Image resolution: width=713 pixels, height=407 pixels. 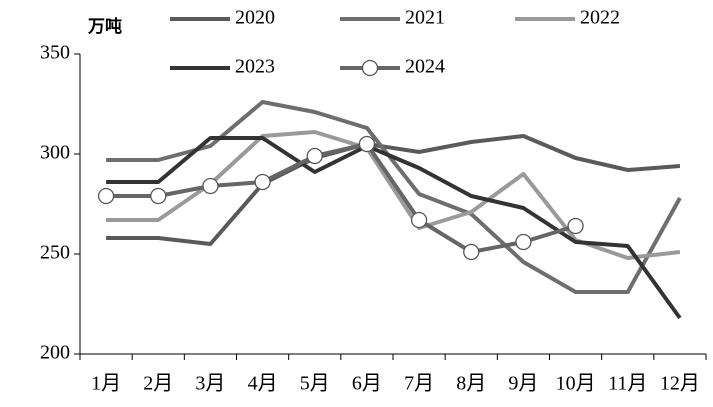 I want to click on x-tick-label: 7月, so click(x=419, y=384).